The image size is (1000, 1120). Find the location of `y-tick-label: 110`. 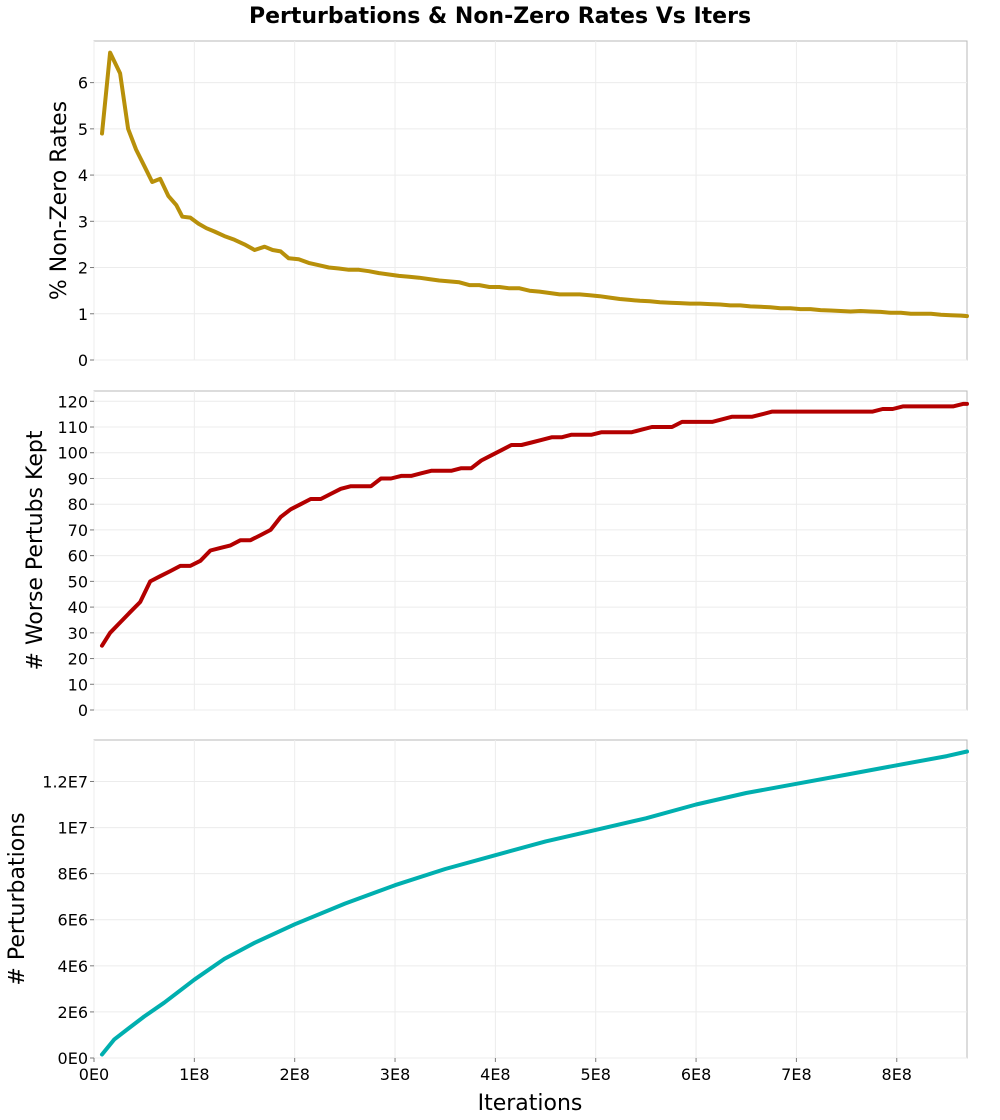

y-tick-label: 110 is located at coordinates (72, 427).